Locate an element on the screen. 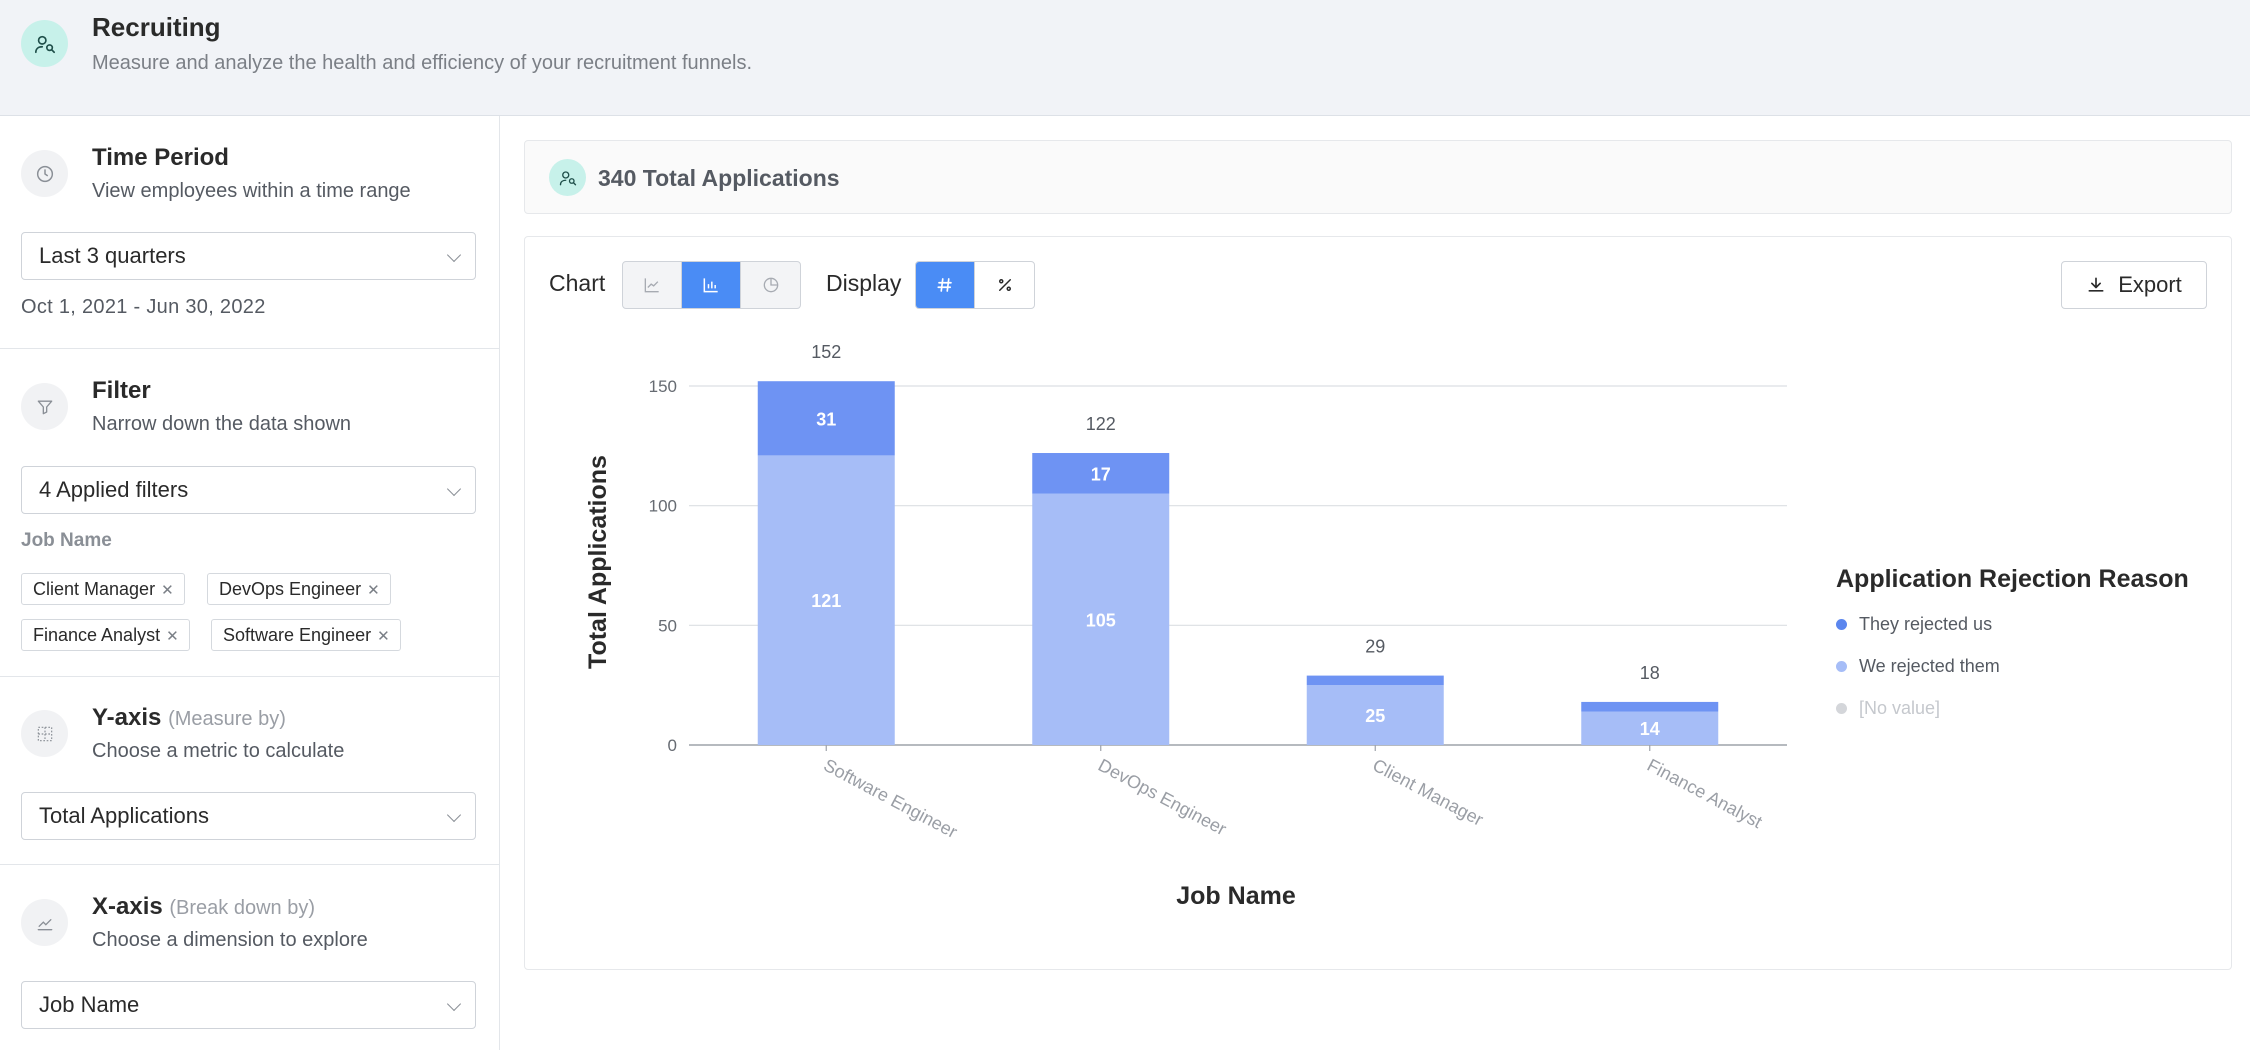 The height and width of the screenshot is (1050, 2250). data-label: 17 is located at coordinates (1101, 474).